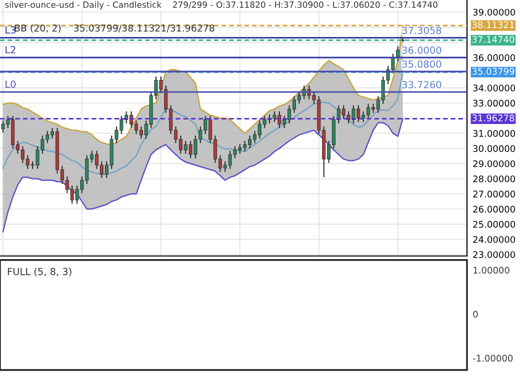 This screenshot has width=520, height=390. Describe the element at coordinates (221, 5) in the screenshot. I see `chart-title: silver-ounce-usd - Daily - Candlestick 279/299 - O:37.11820 - H:37.30900 - L:37.06020 - C:37.14740` at that location.